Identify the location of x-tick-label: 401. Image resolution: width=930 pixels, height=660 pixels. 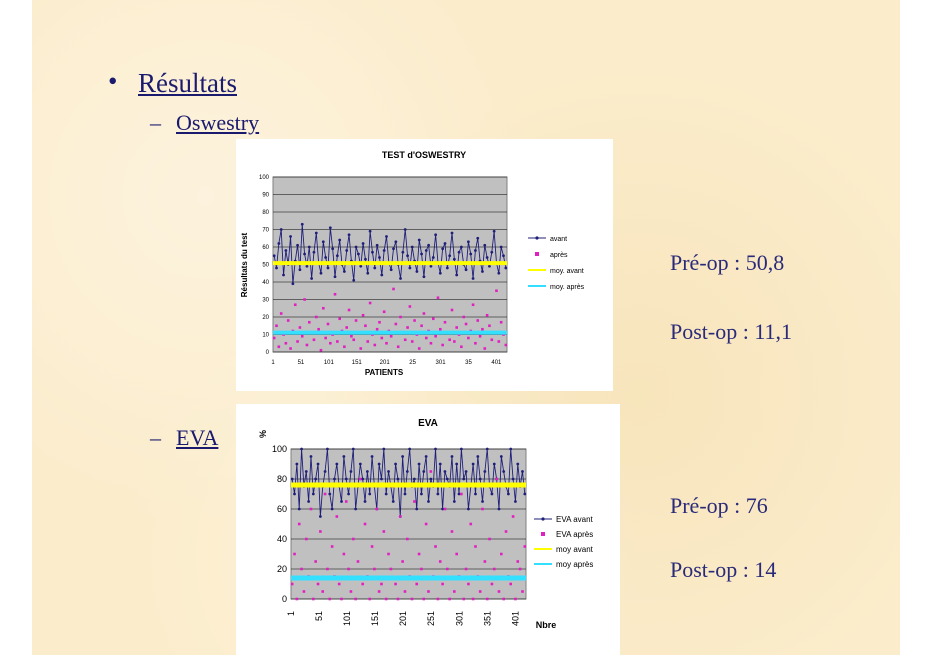
(496, 363).